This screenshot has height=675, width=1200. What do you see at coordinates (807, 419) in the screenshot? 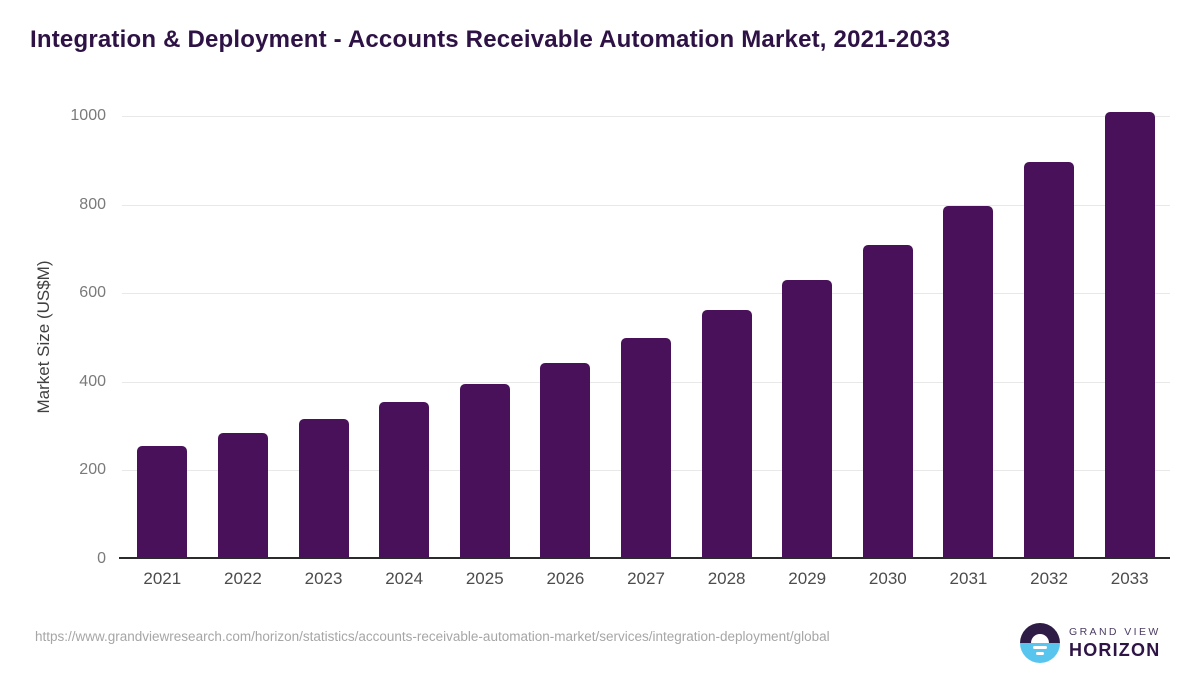
I see `bar-2029` at bounding box center [807, 419].